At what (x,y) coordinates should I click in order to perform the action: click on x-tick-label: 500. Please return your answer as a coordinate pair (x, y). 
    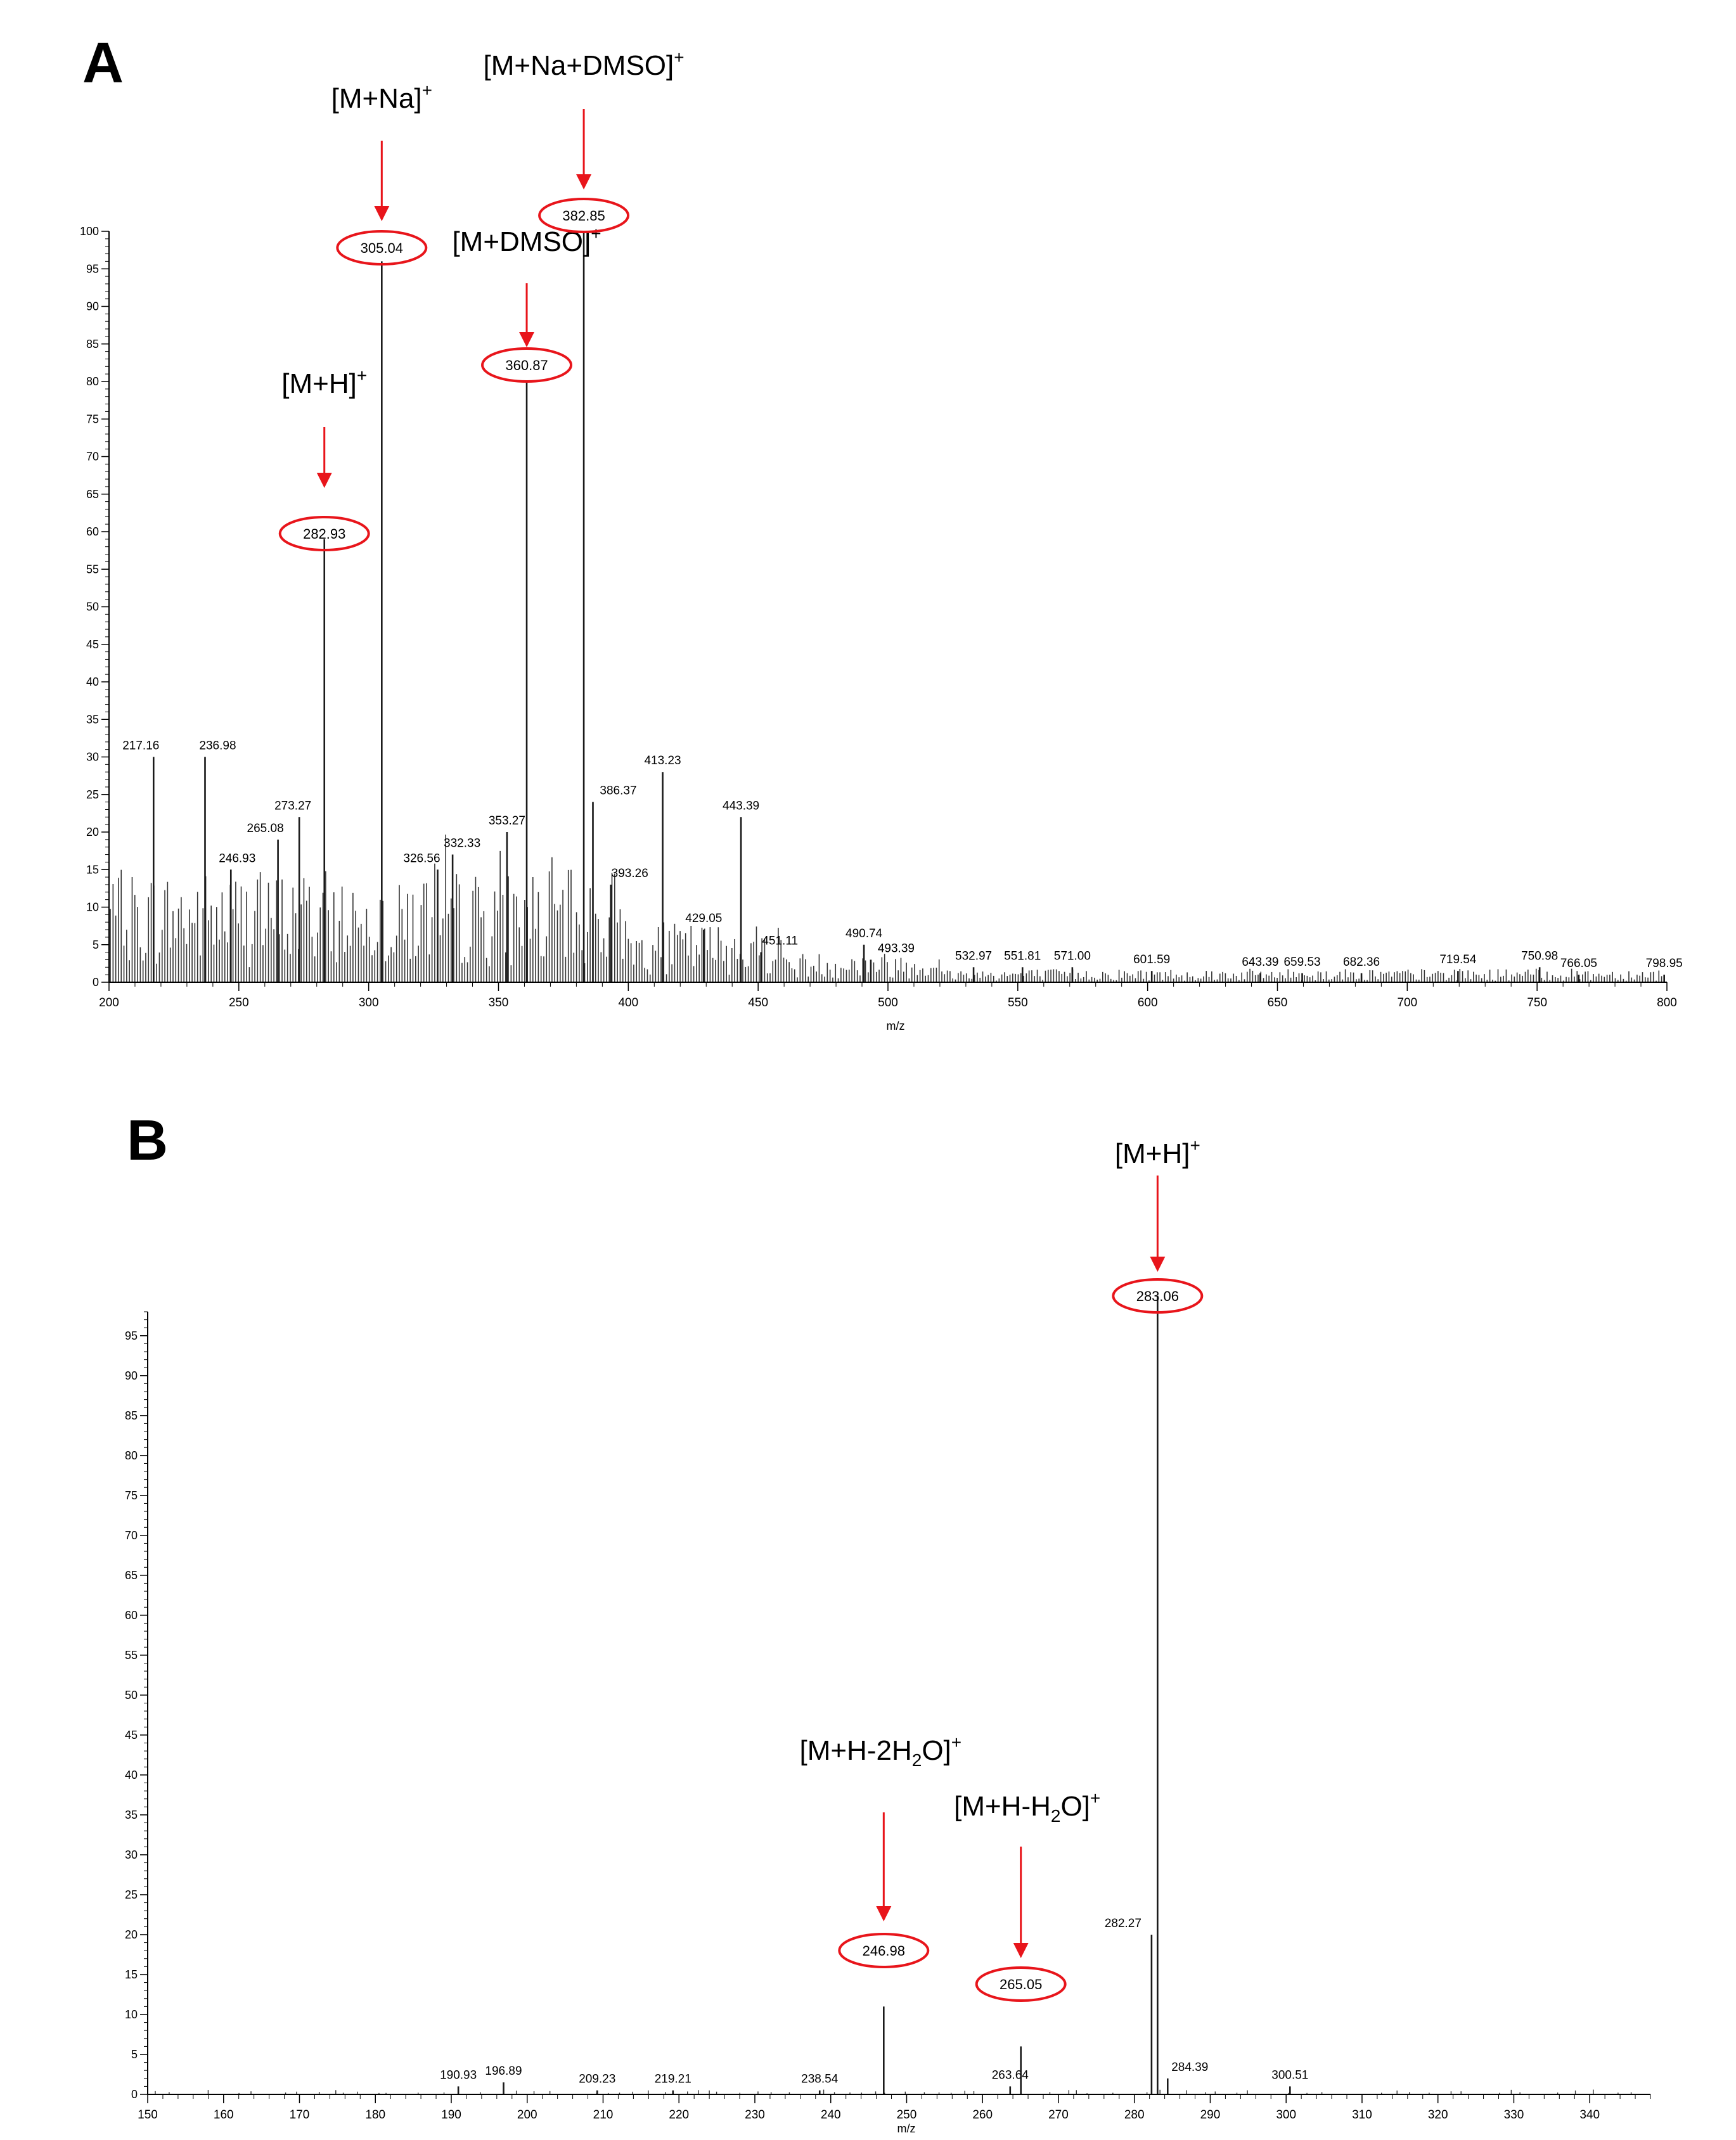
    Looking at the image, I should click on (888, 1002).